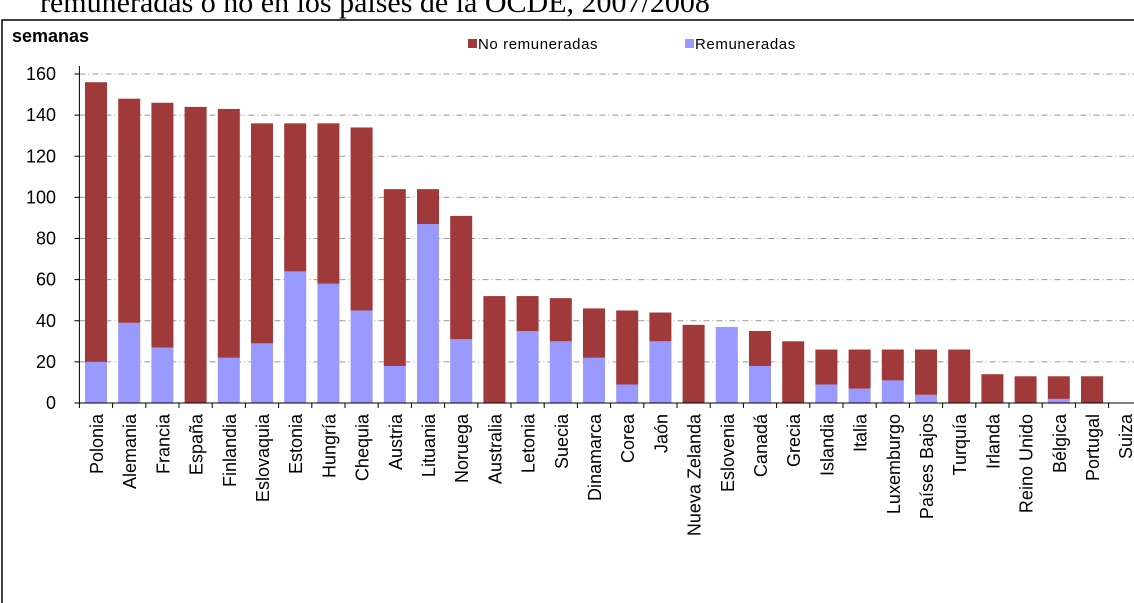 The image size is (1134, 603). What do you see at coordinates (97, 443) in the screenshot?
I see `x-tick-label: Polonia` at bounding box center [97, 443].